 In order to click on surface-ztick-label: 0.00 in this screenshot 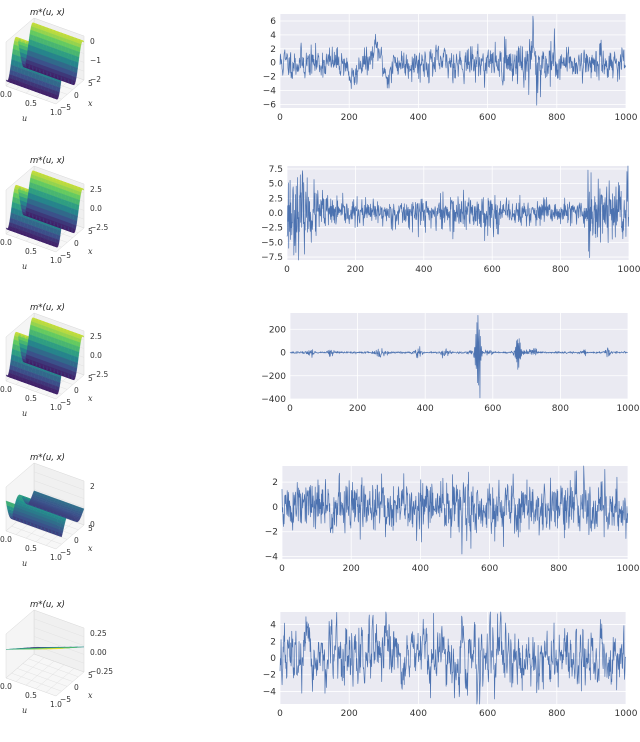, I will do `click(98, 652)`.